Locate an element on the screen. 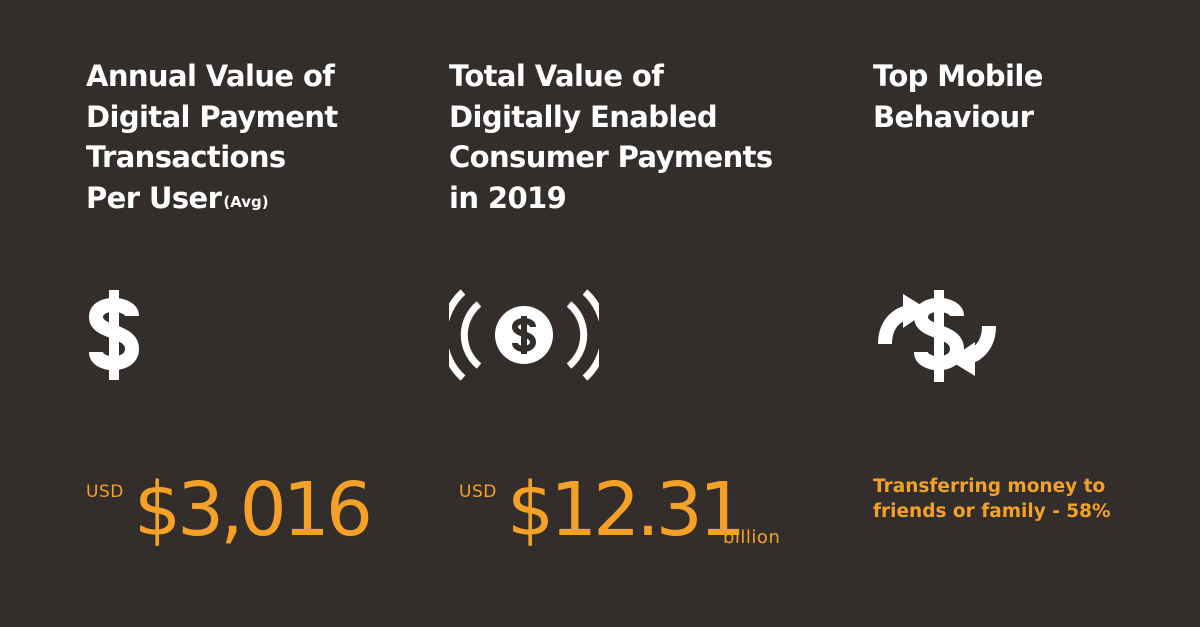  title-line: Behaviour is located at coordinates (953, 116).